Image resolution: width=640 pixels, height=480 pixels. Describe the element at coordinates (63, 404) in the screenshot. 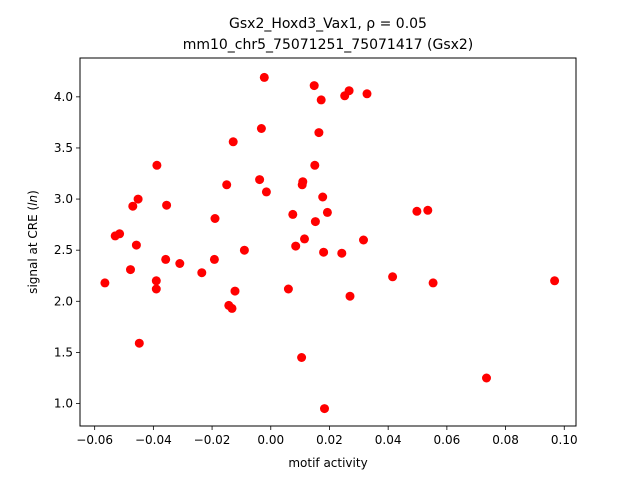

I see `y-tick-label: 1.0` at that location.